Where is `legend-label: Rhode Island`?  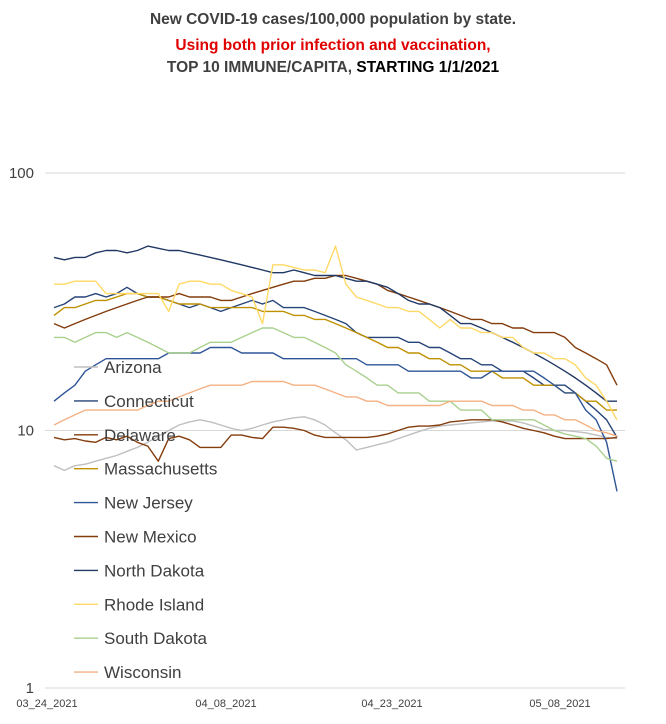 legend-label: Rhode Island is located at coordinates (154, 604).